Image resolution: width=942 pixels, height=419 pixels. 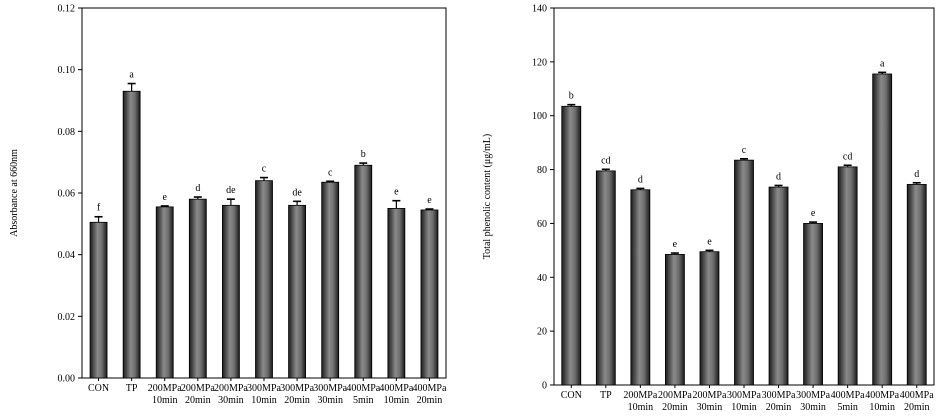 What do you see at coordinates (487, 196) in the screenshot?
I see `y-axis-label: Total phenolic content (μg/mL)` at bounding box center [487, 196].